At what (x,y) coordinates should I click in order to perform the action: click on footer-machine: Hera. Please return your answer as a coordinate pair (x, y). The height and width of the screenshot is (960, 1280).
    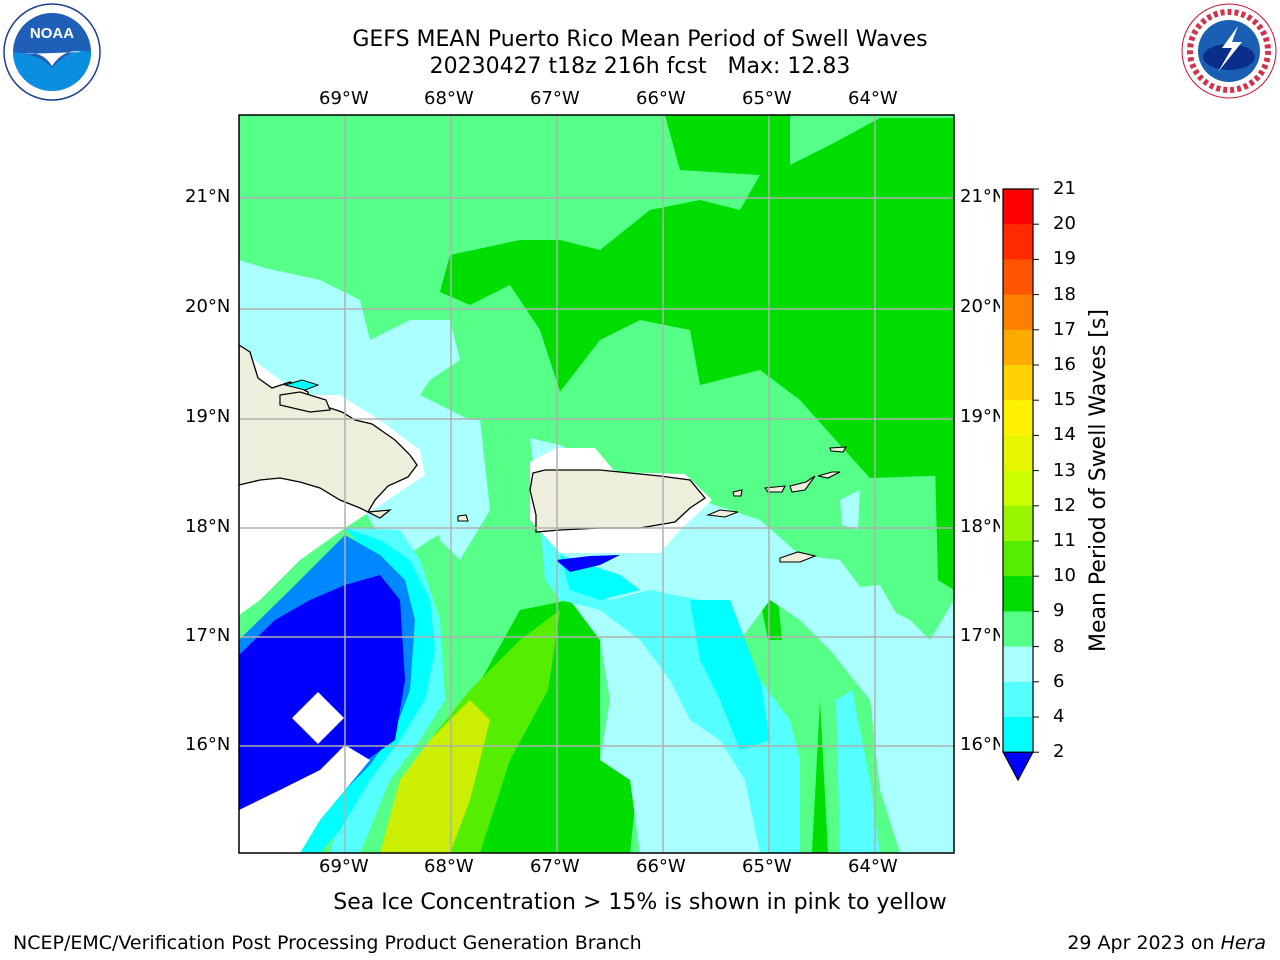
    Looking at the image, I should click on (1243, 943).